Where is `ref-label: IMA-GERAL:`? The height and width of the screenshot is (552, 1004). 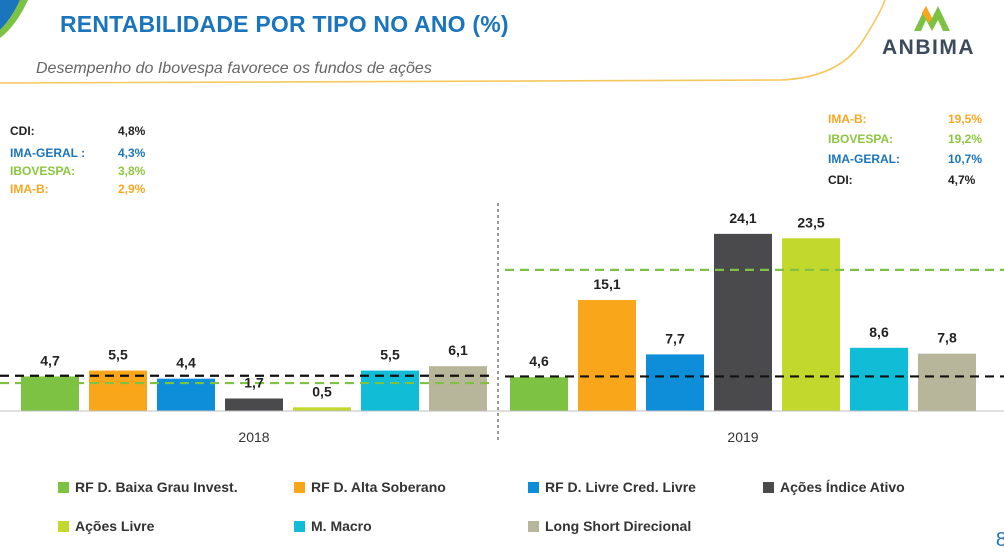 ref-label: IMA-GERAL: is located at coordinates (864, 159).